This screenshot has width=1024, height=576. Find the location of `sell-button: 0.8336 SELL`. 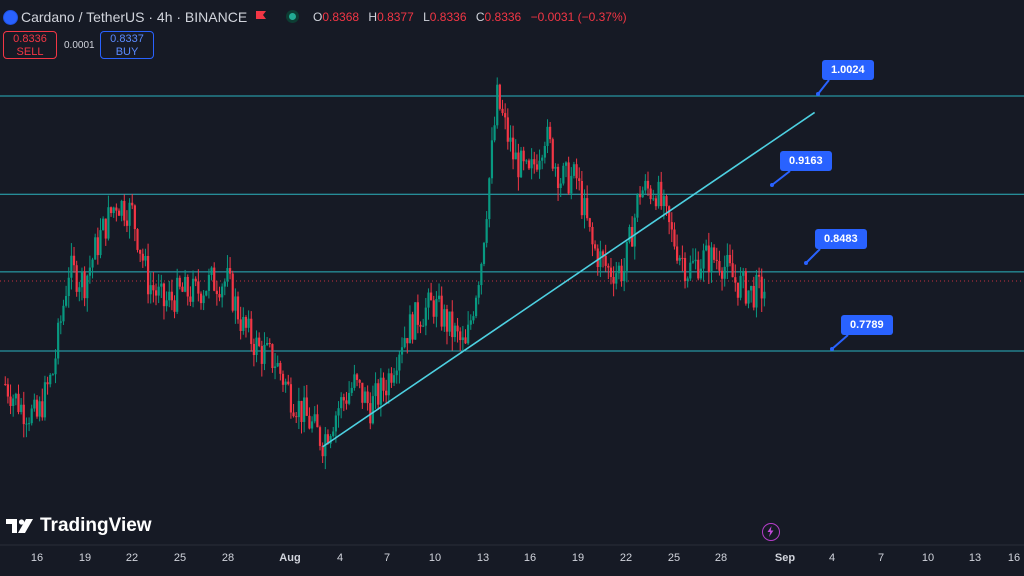

sell-button: 0.8336 SELL is located at coordinates (30, 45).